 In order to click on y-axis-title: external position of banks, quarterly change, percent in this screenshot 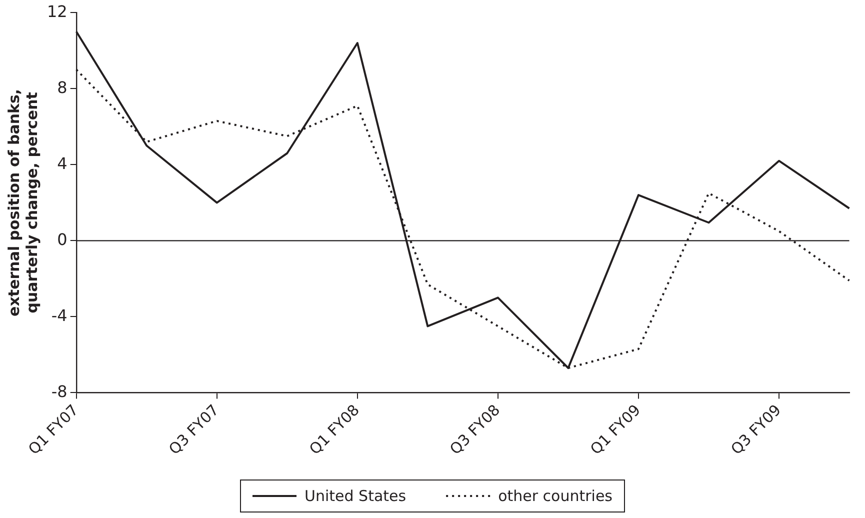, I will do `click(22, 202)`.